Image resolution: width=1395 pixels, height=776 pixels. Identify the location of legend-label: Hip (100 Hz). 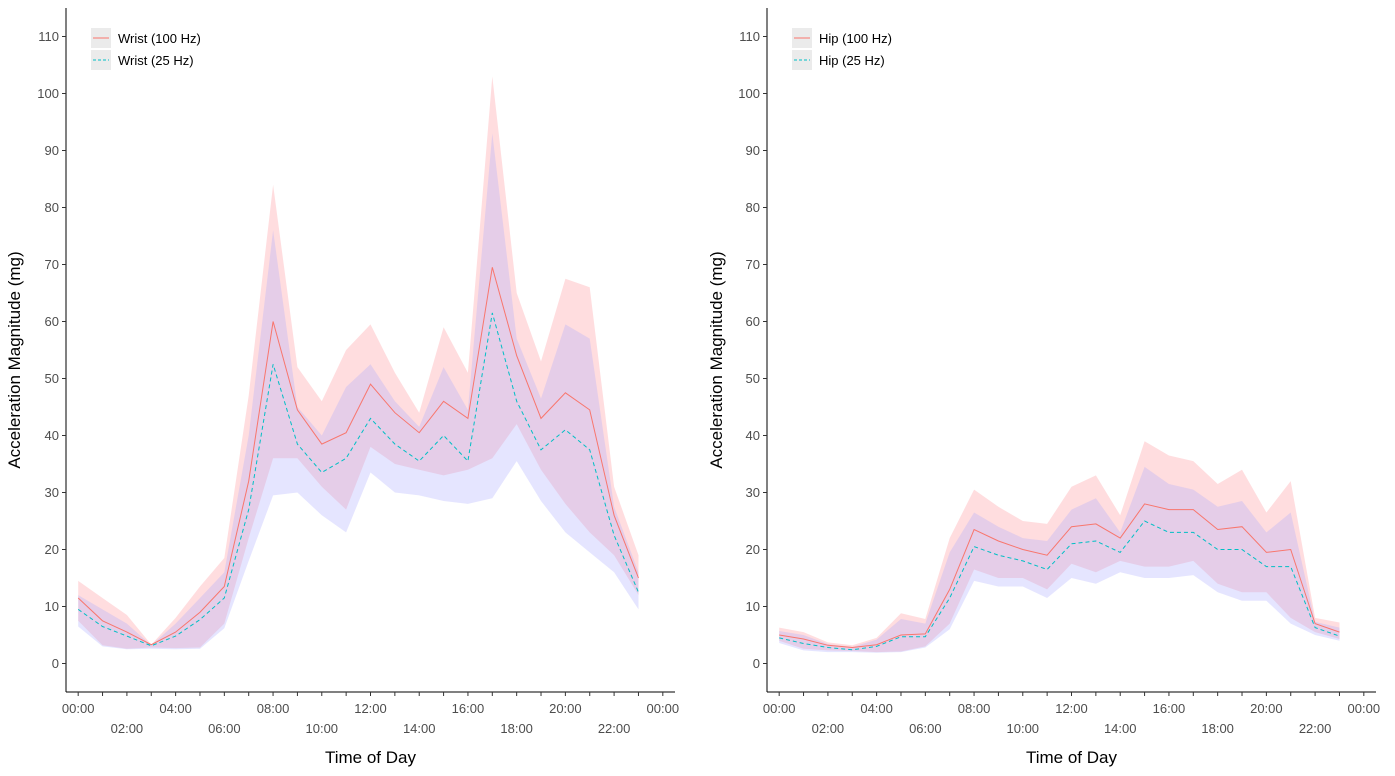
(855, 38).